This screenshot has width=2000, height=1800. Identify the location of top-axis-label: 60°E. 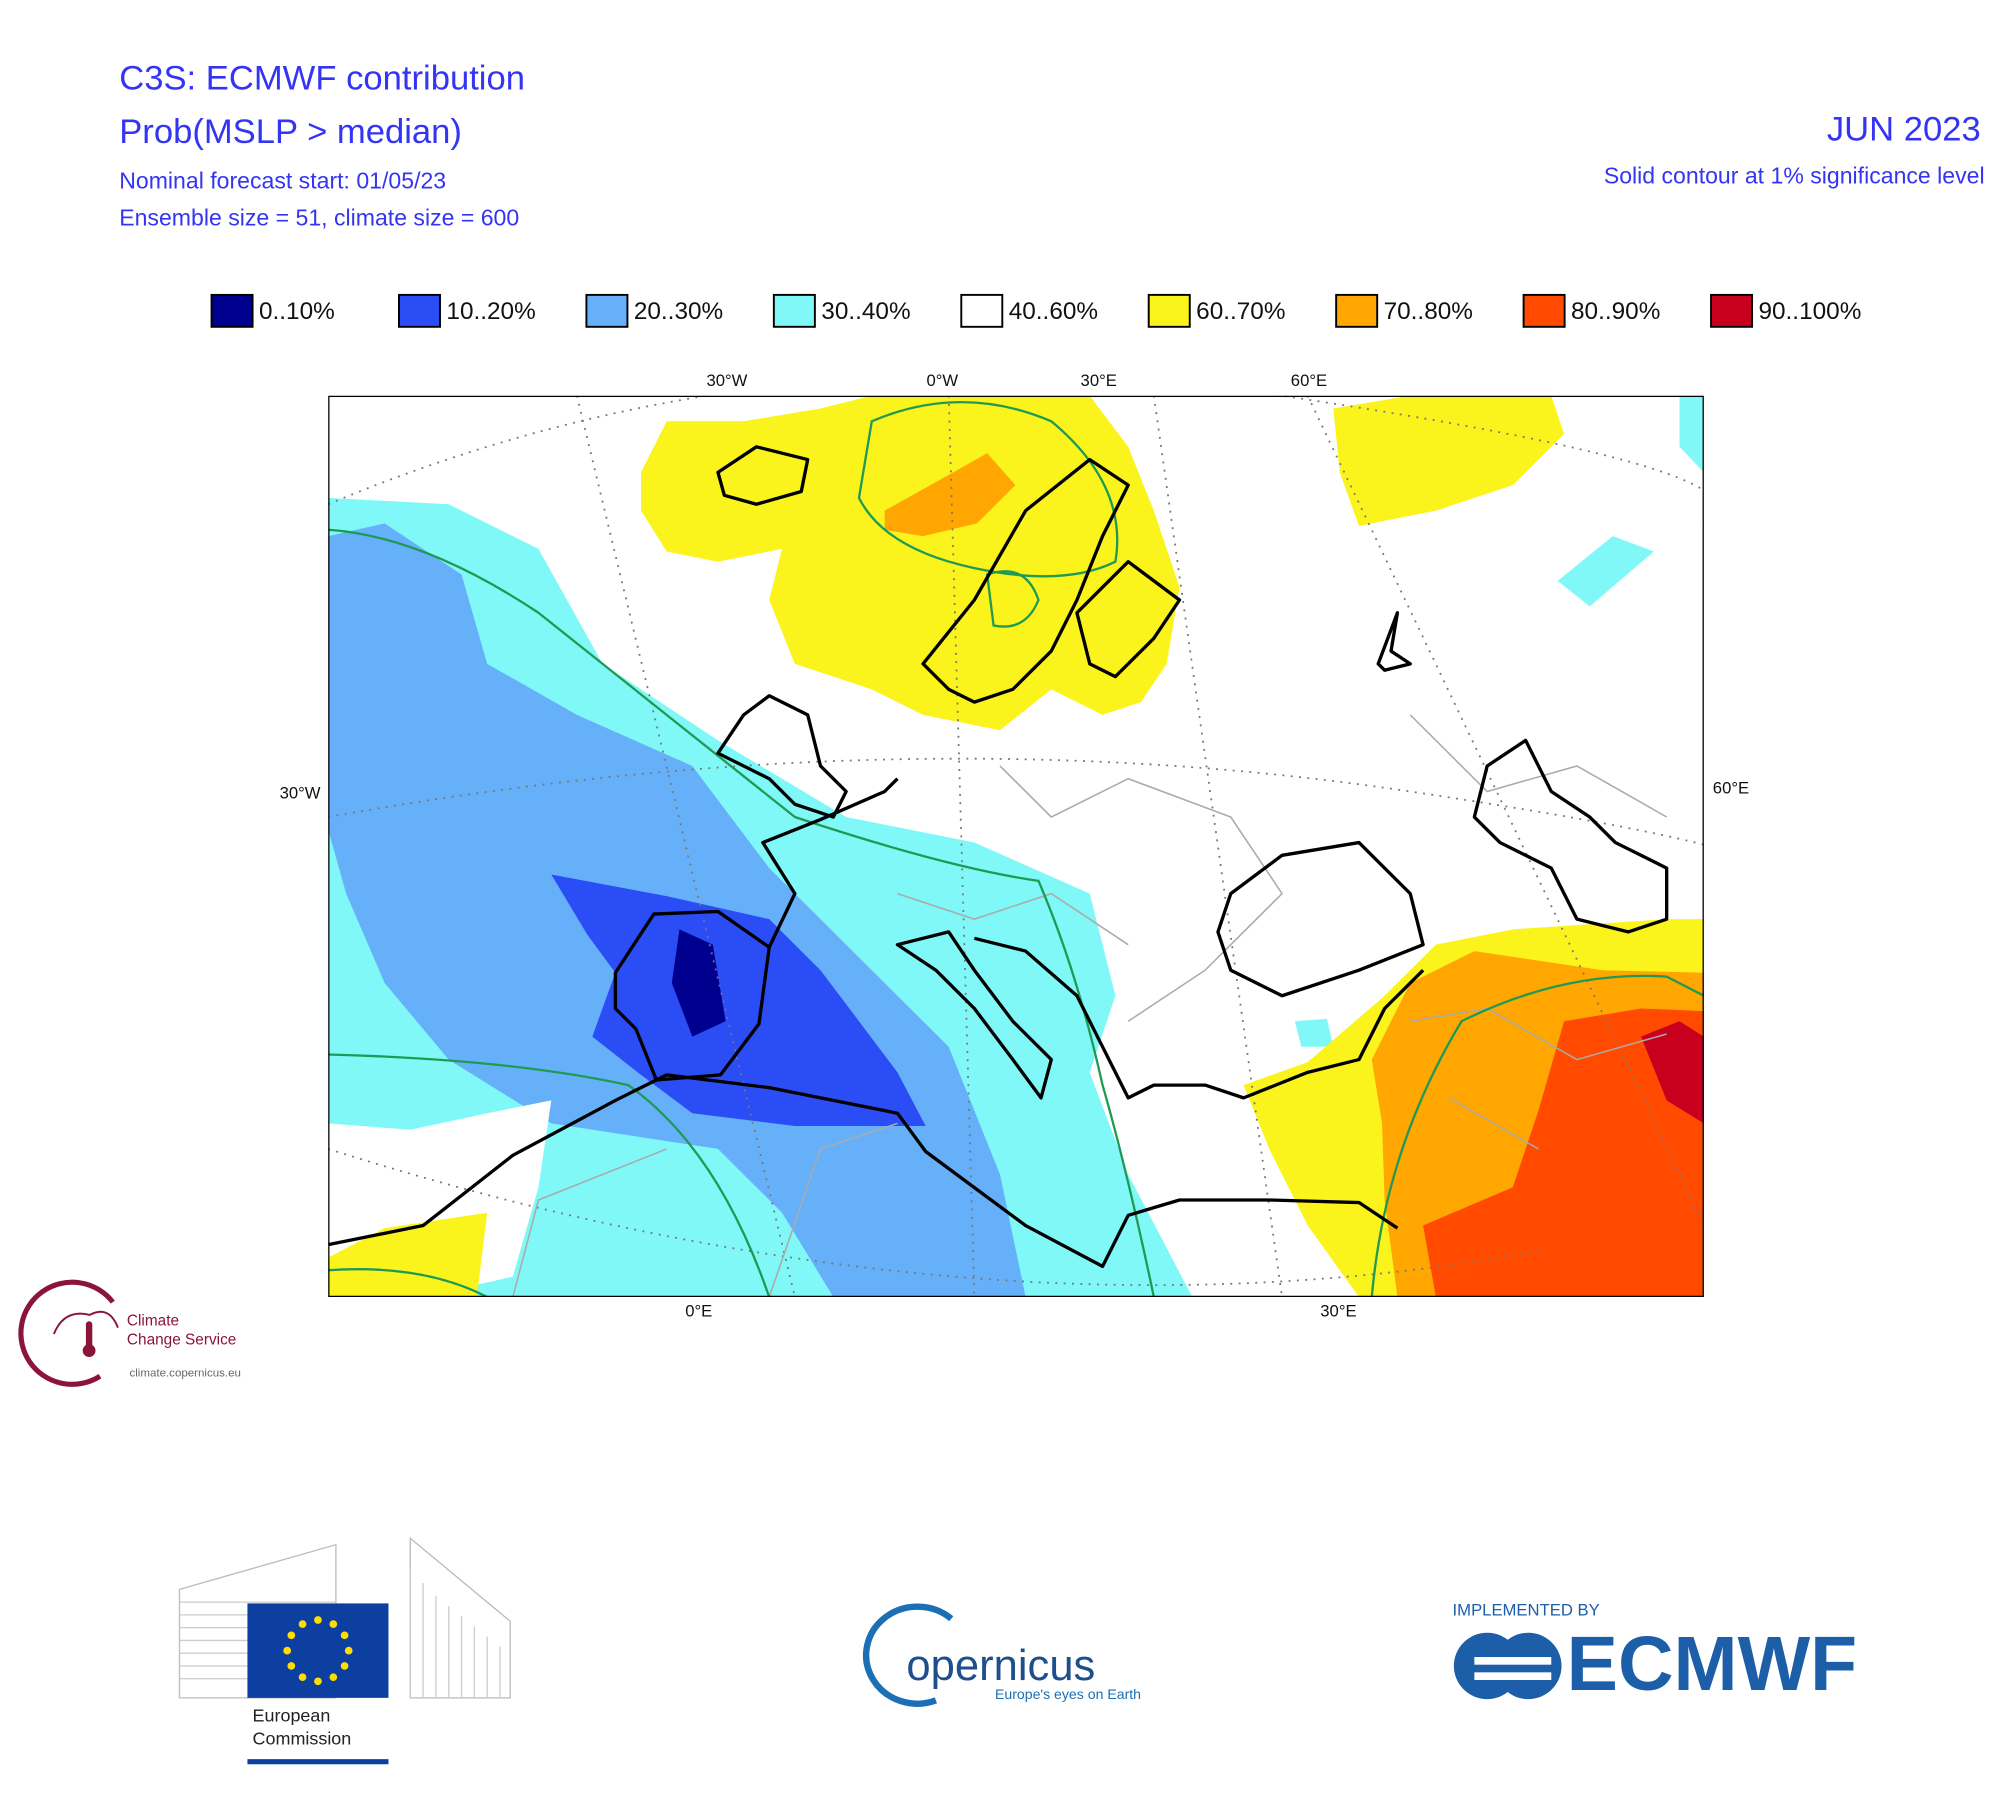
(1309, 380).